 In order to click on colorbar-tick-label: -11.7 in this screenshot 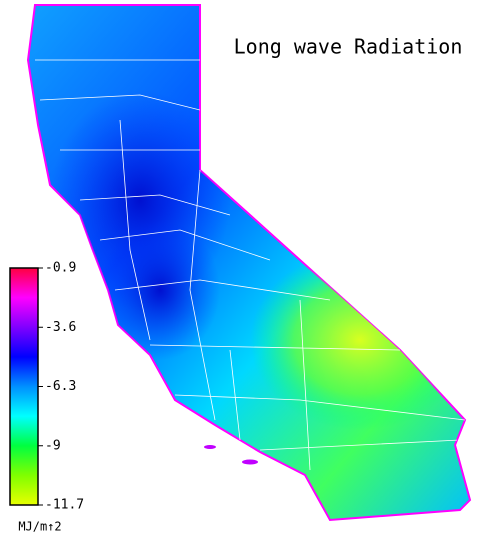, I will do `click(64, 505)`.